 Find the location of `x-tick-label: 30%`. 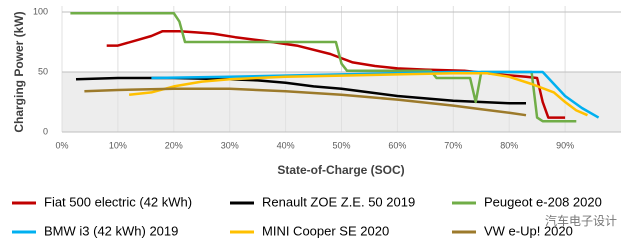

x-tick-label: 30% is located at coordinates (230, 145).